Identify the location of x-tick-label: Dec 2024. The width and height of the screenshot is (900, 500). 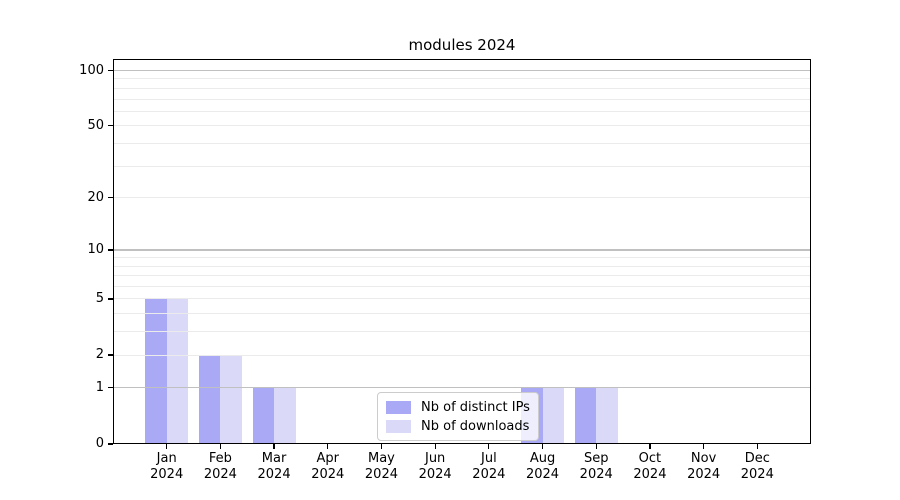
(757, 467).